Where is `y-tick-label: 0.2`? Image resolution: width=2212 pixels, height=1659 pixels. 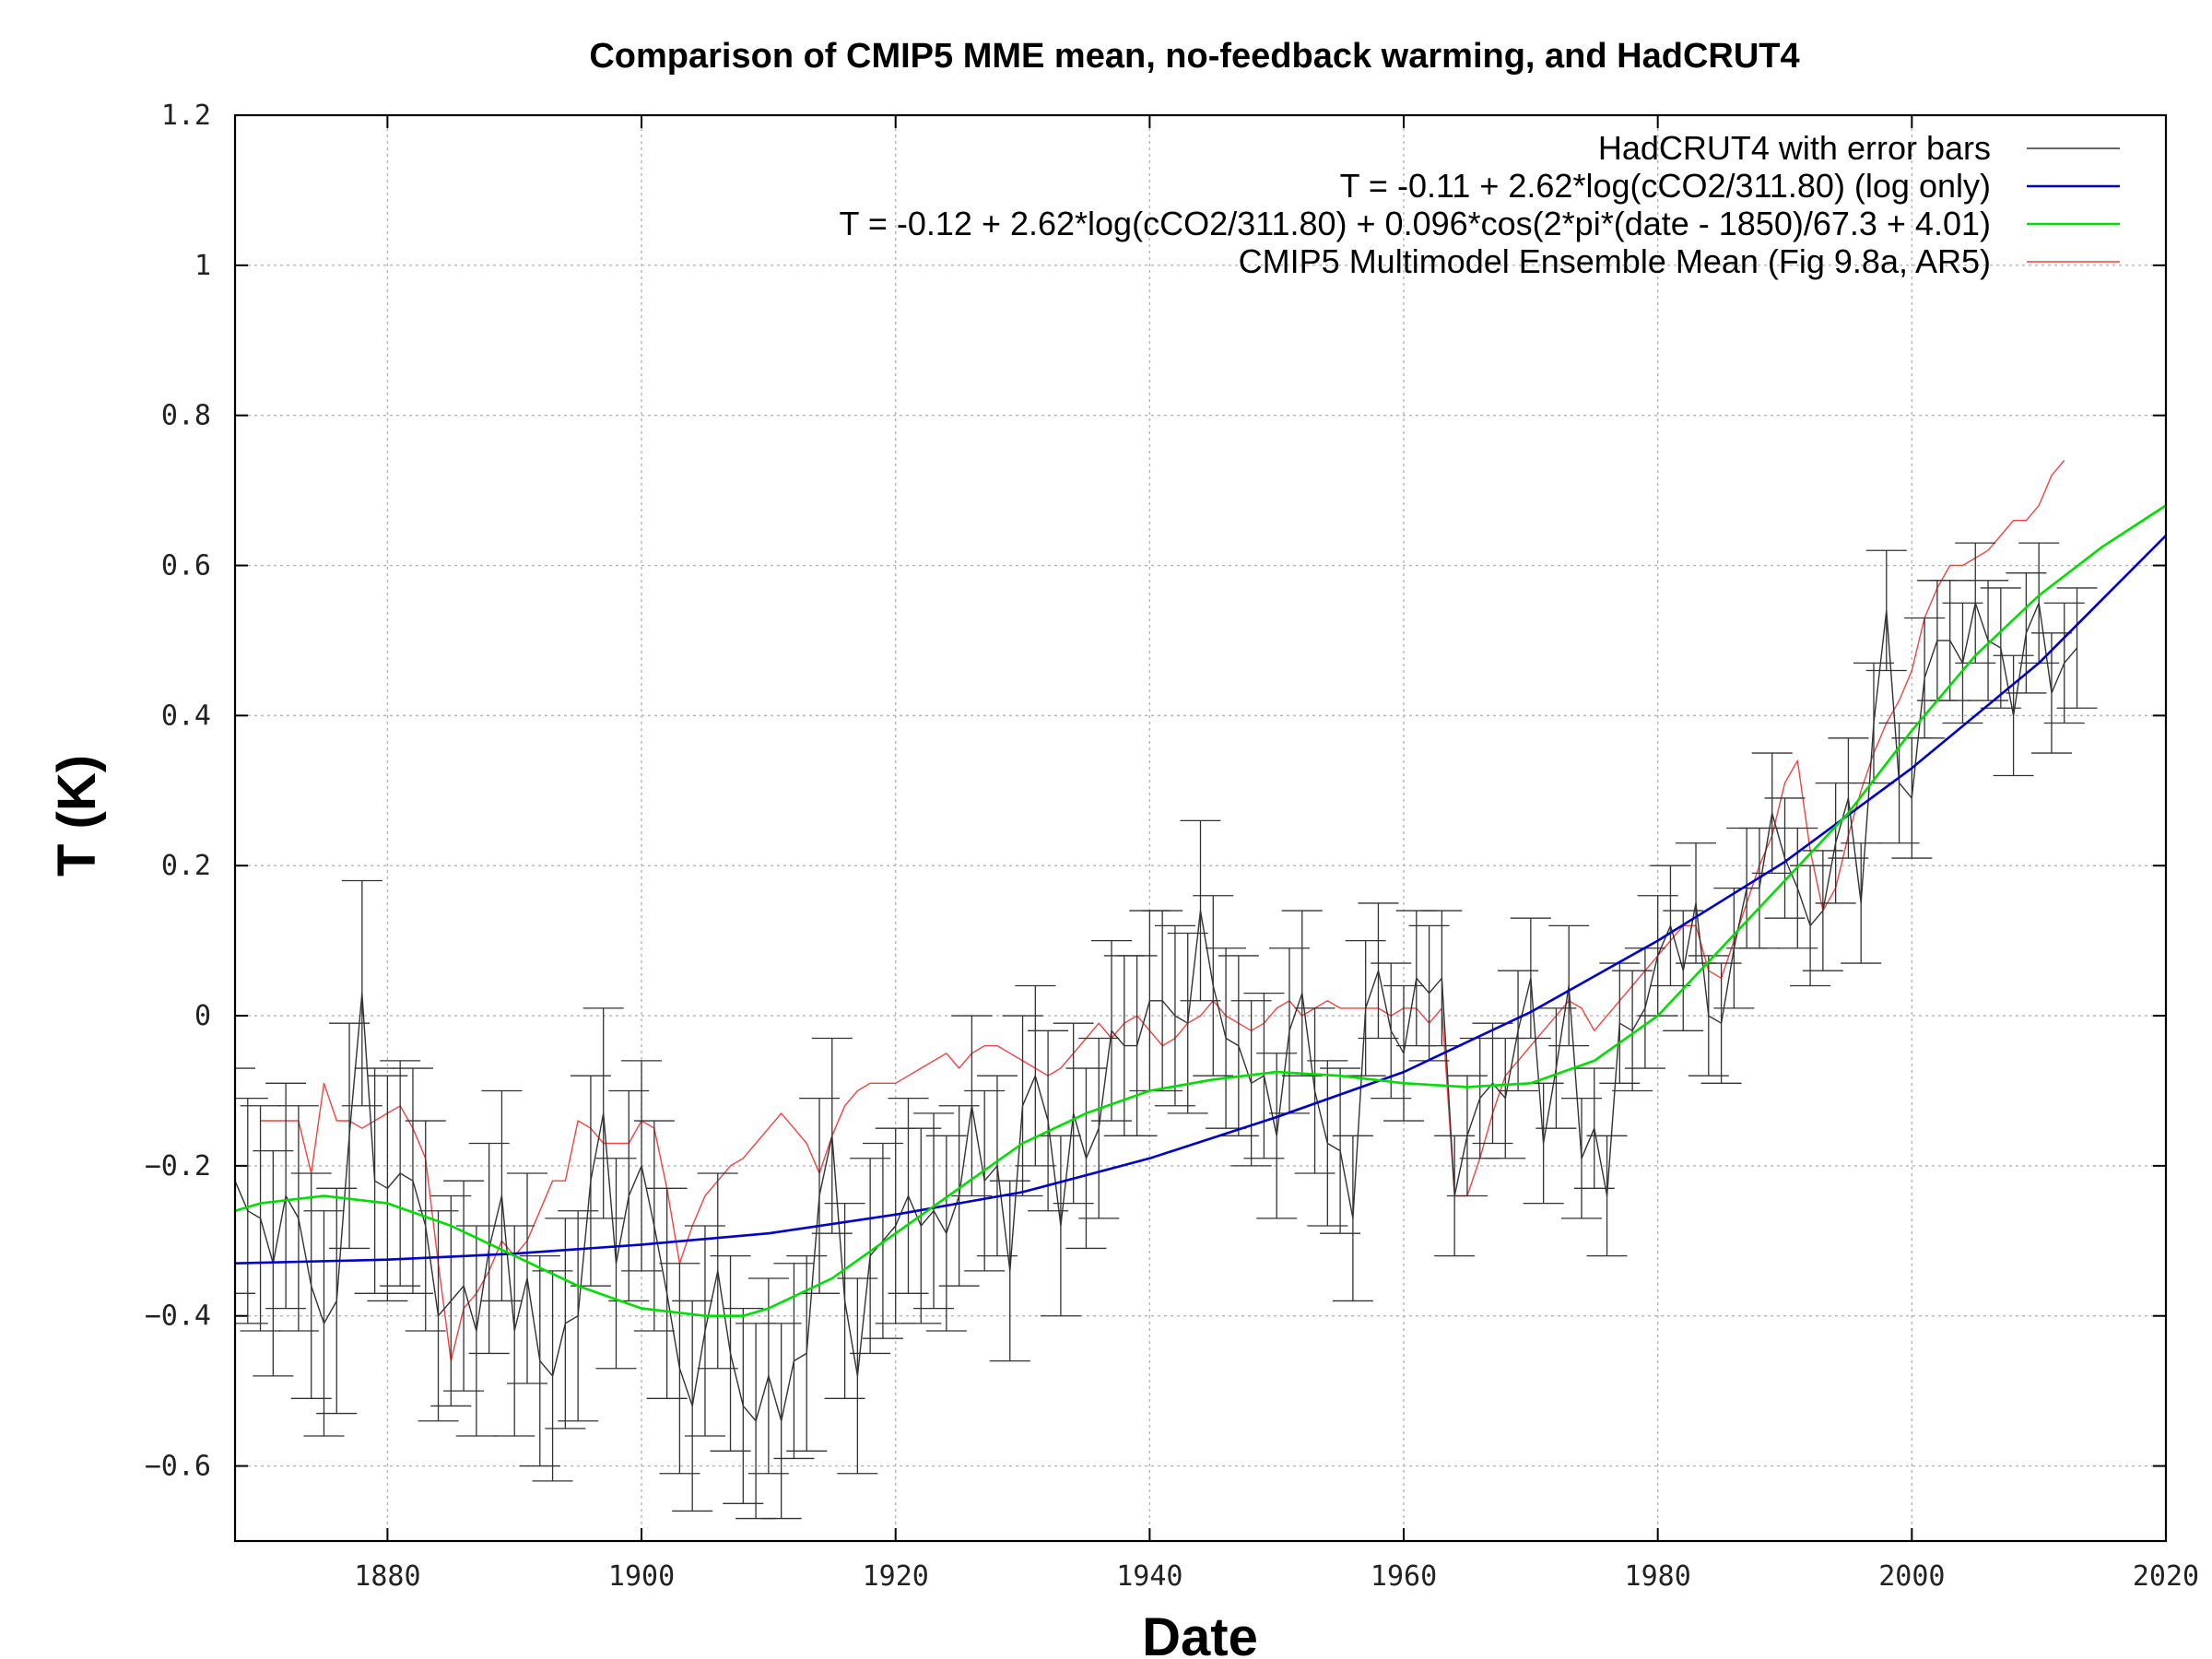
y-tick-label: 0.2 is located at coordinates (186, 866).